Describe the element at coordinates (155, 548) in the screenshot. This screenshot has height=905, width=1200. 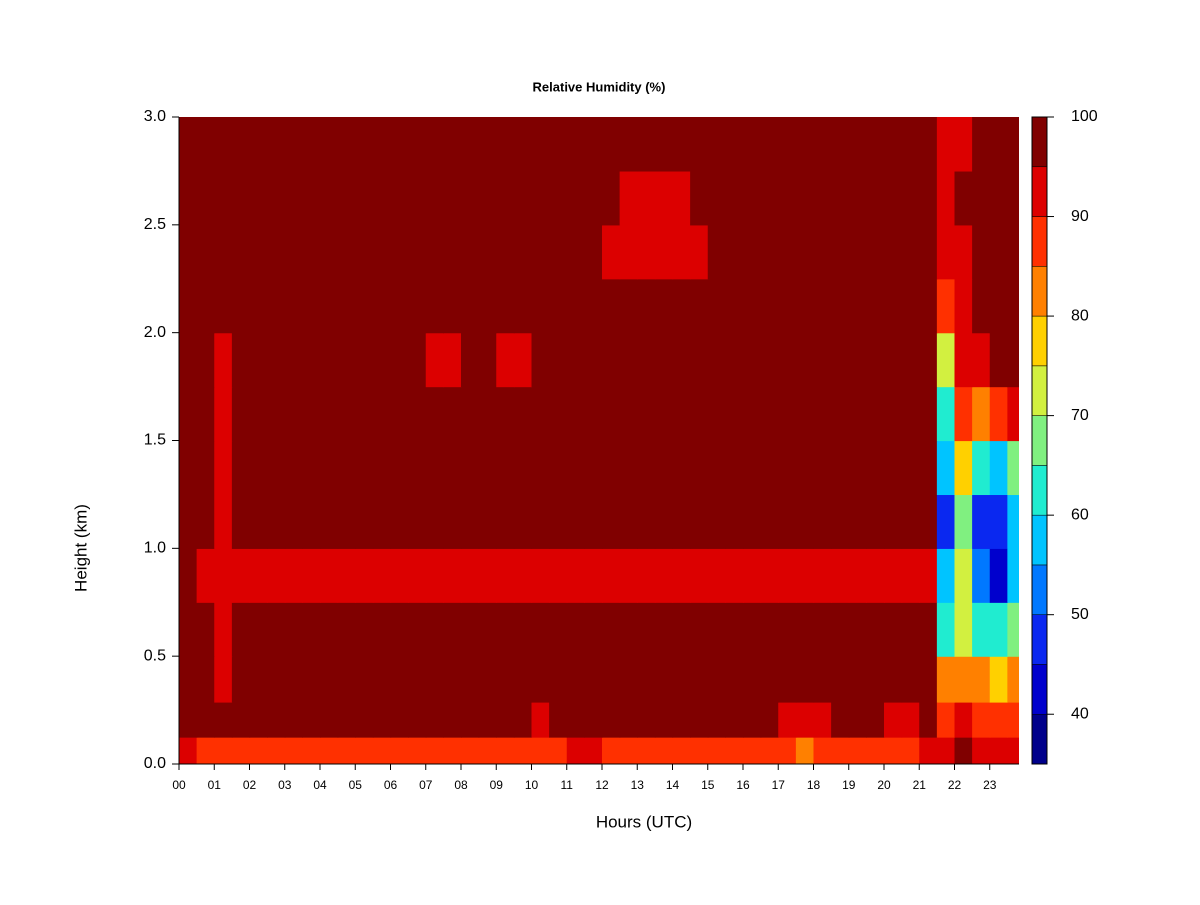
I see `y-tick-label: 1.0` at that location.